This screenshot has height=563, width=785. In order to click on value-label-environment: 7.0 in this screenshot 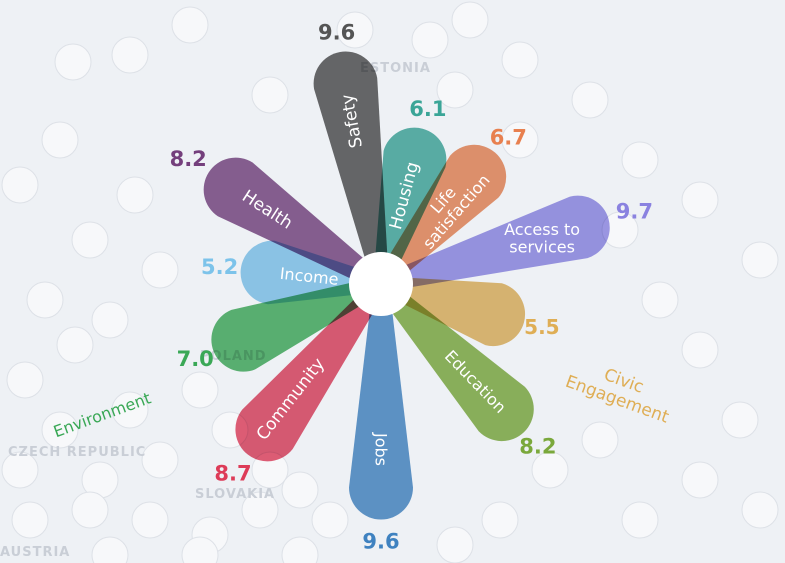, I will do `click(195, 359)`.